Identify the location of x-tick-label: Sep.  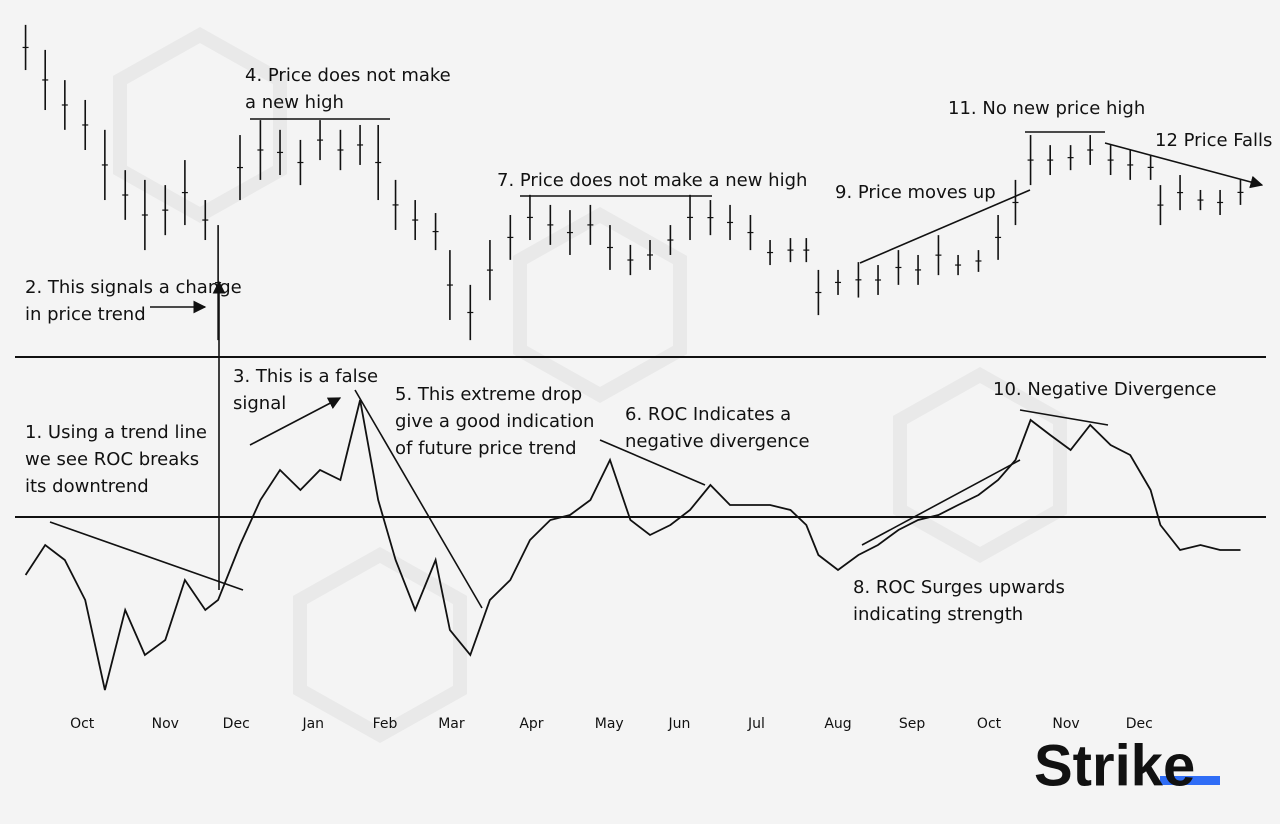
(912, 724).